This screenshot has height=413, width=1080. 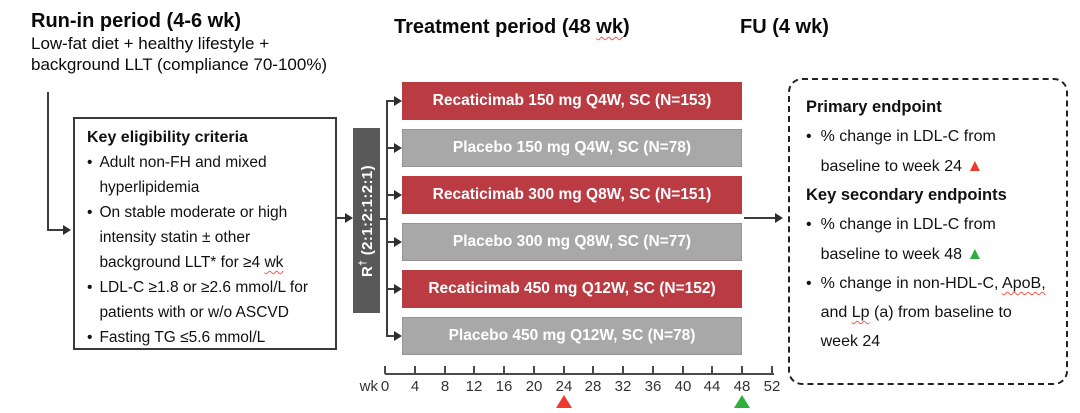 What do you see at coordinates (784, 27) in the screenshot?
I see `fu-header: FU (4 wk)` at bounding box center [784, 27].